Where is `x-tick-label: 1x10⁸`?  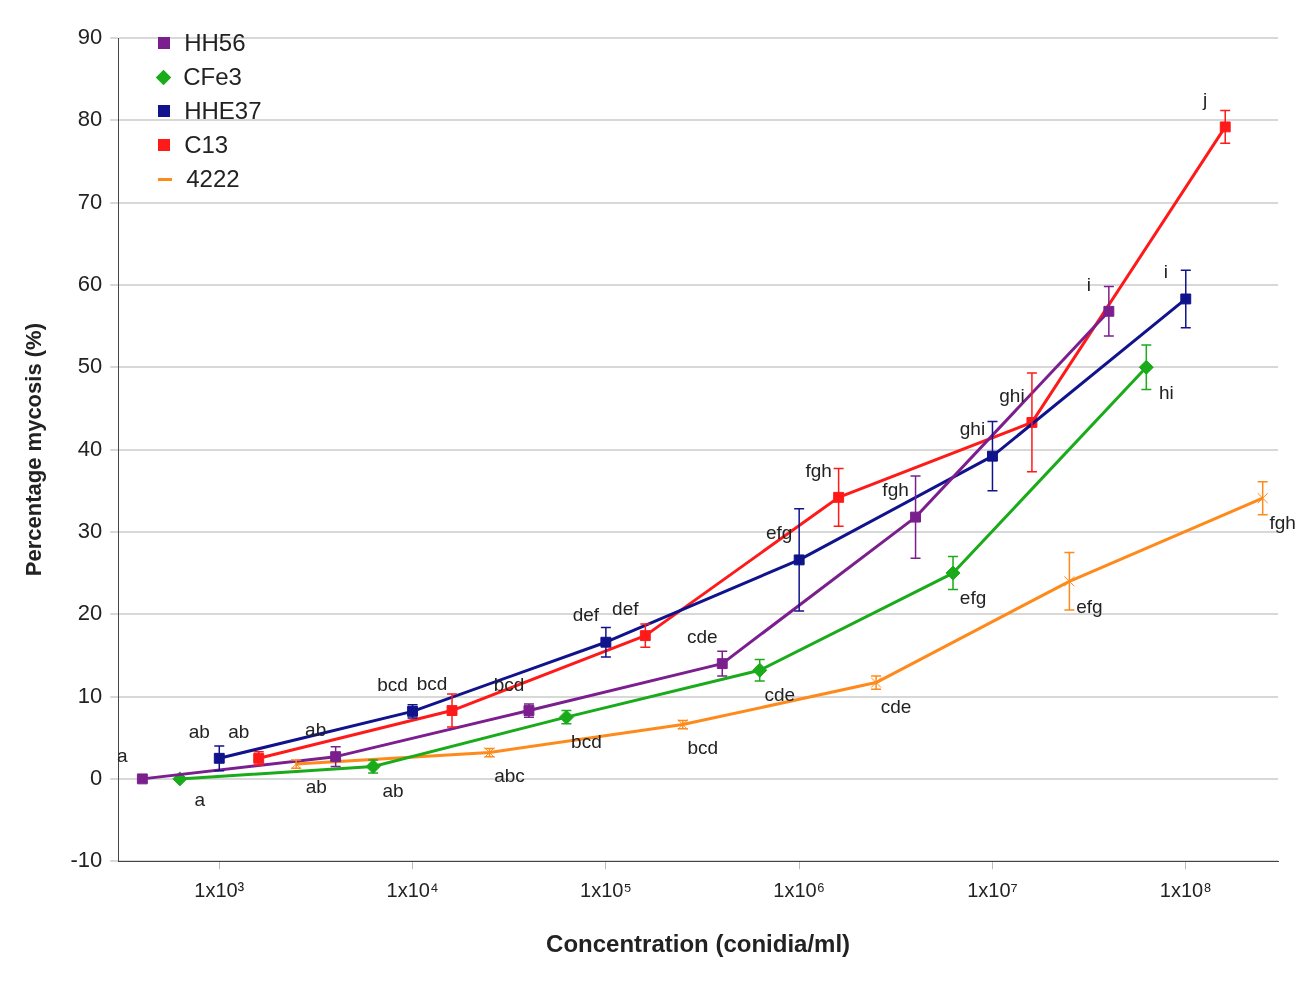
x-tick-label: 1x10⁸ is located at coordinates (1185, 889).